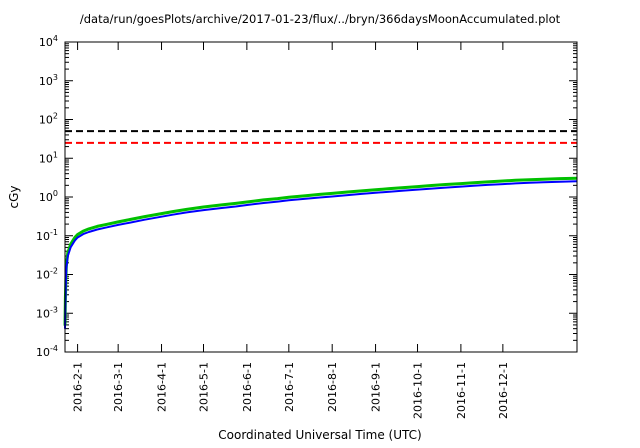 Image resolution: width=640 pixels, height=448 pixels. Describe the element at coordinates (48, 41) in the screenshot. I see `svg-text: 10⁴` at that location.